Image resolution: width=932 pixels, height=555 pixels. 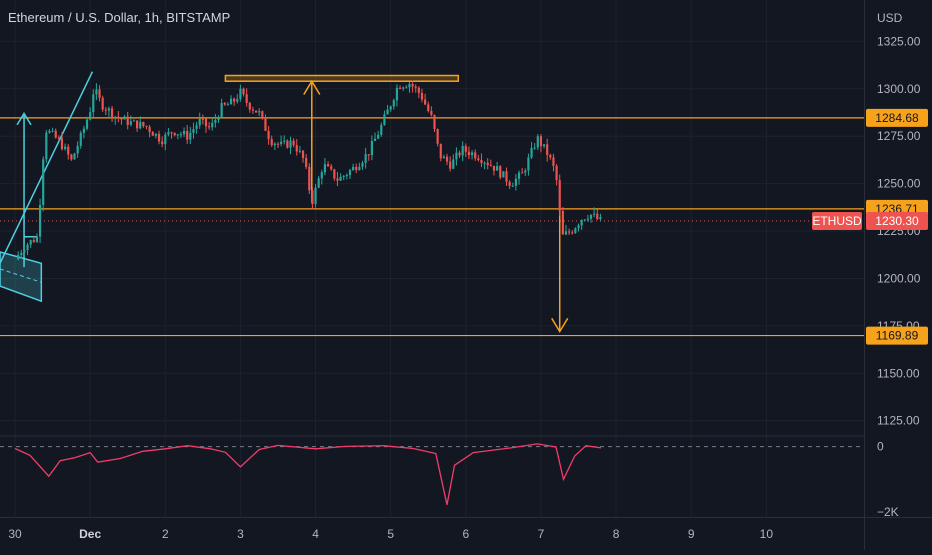 I want to click on channel-midline, so click(x=21, y=275).